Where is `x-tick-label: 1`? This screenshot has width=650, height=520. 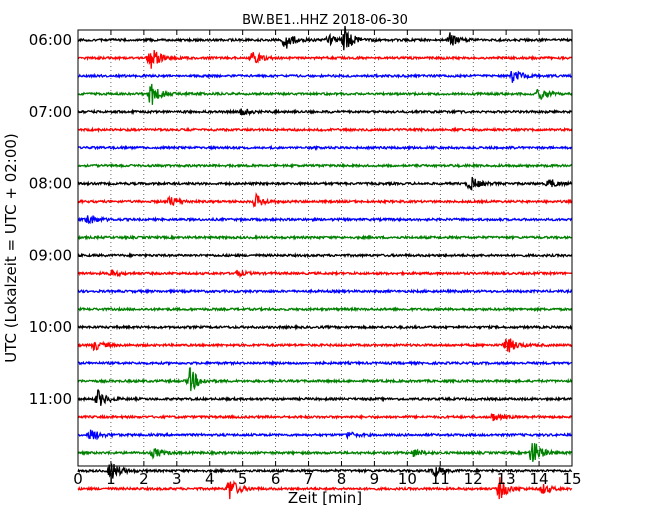
x-tick-label: 1 is located at coordinates (111, 479).